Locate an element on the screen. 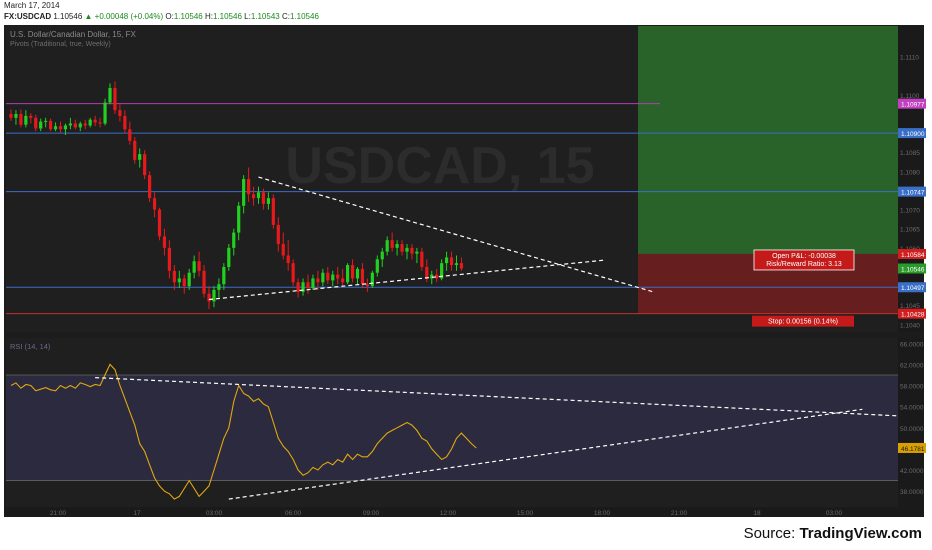 This screenshot has width=932, height=550. rsi-tick-label: 38.0000 is located at coordinates (912, 492).